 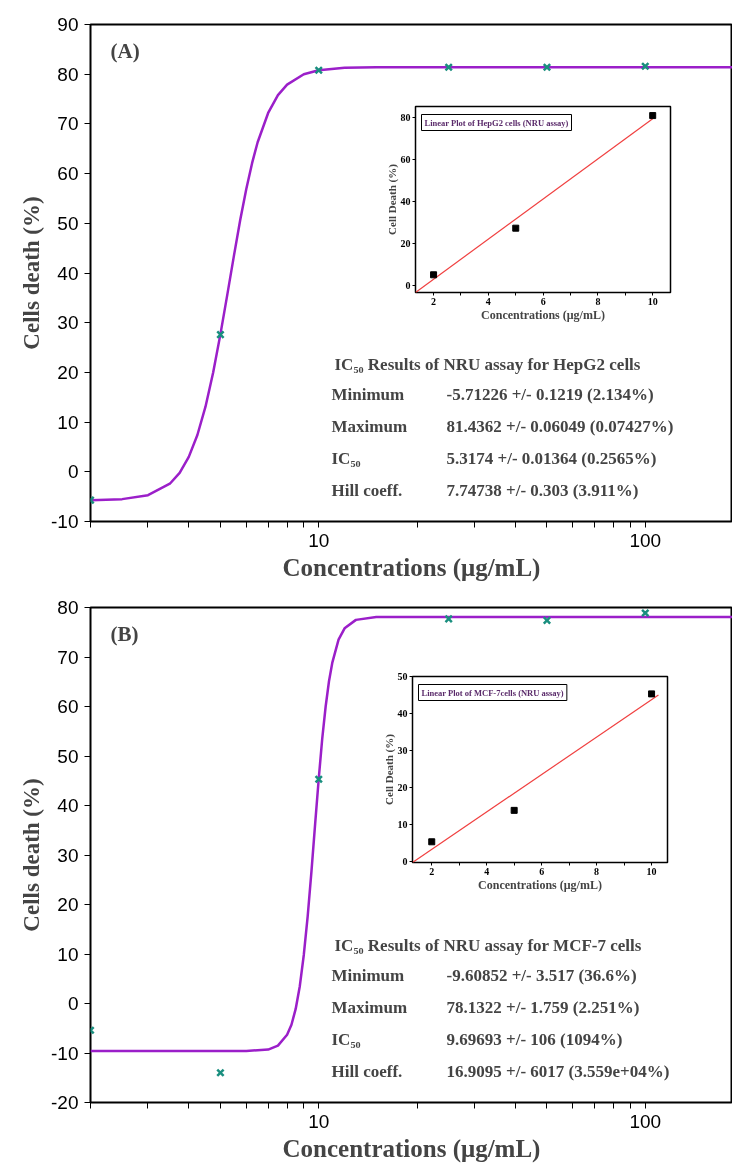 What do you see at coordinates (551, 458) in the screenshot?
I see `annotation: 5.3174 +/- 0.01364 (0.2565%)` at bounding box center [551, 458].